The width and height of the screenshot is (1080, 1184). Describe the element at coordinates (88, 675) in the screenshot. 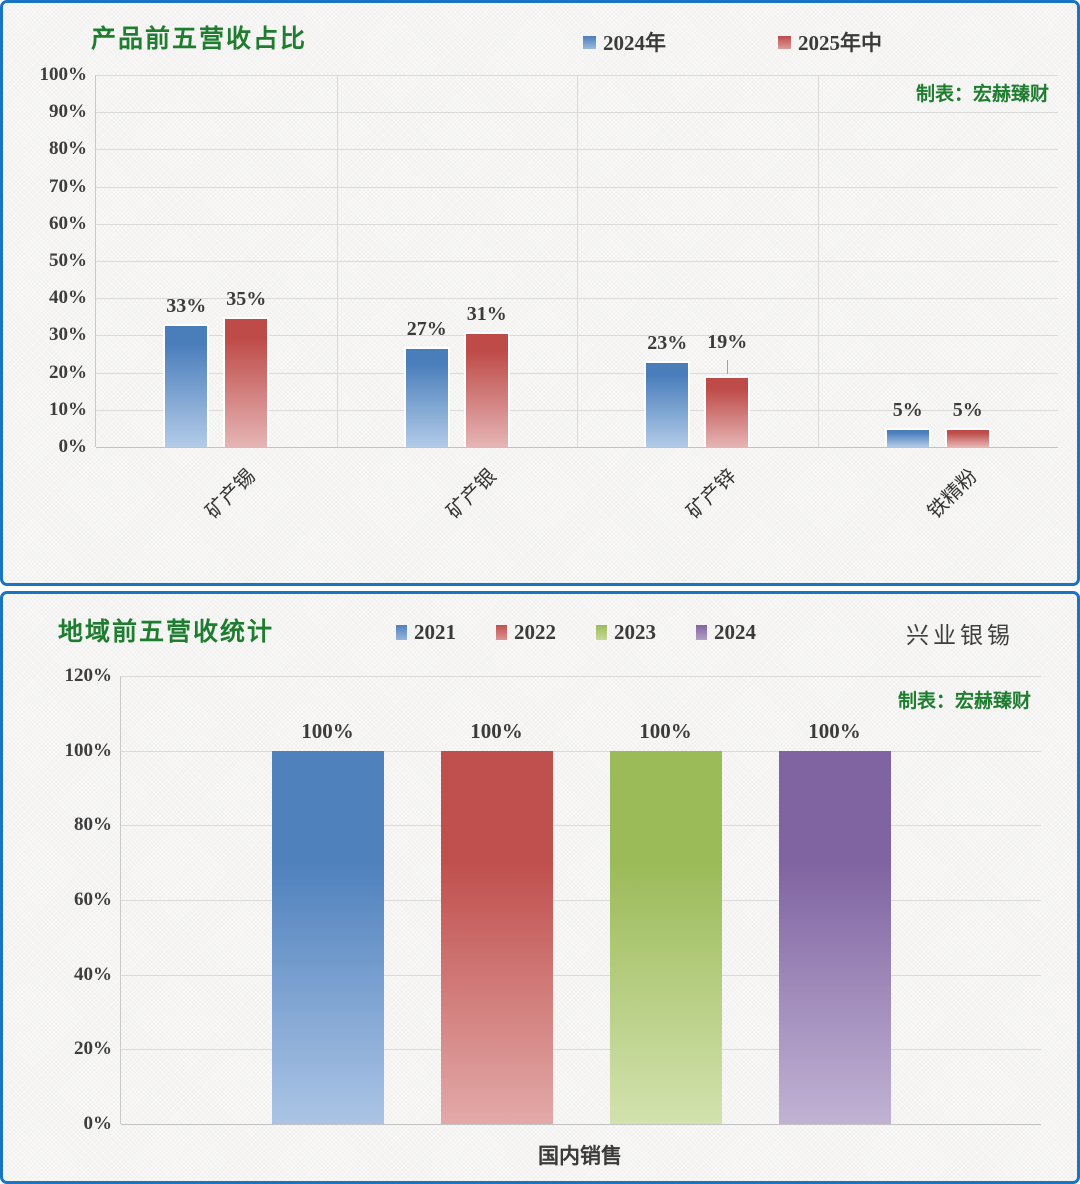

I see `y-axis-tick-label: 120%` at that location.